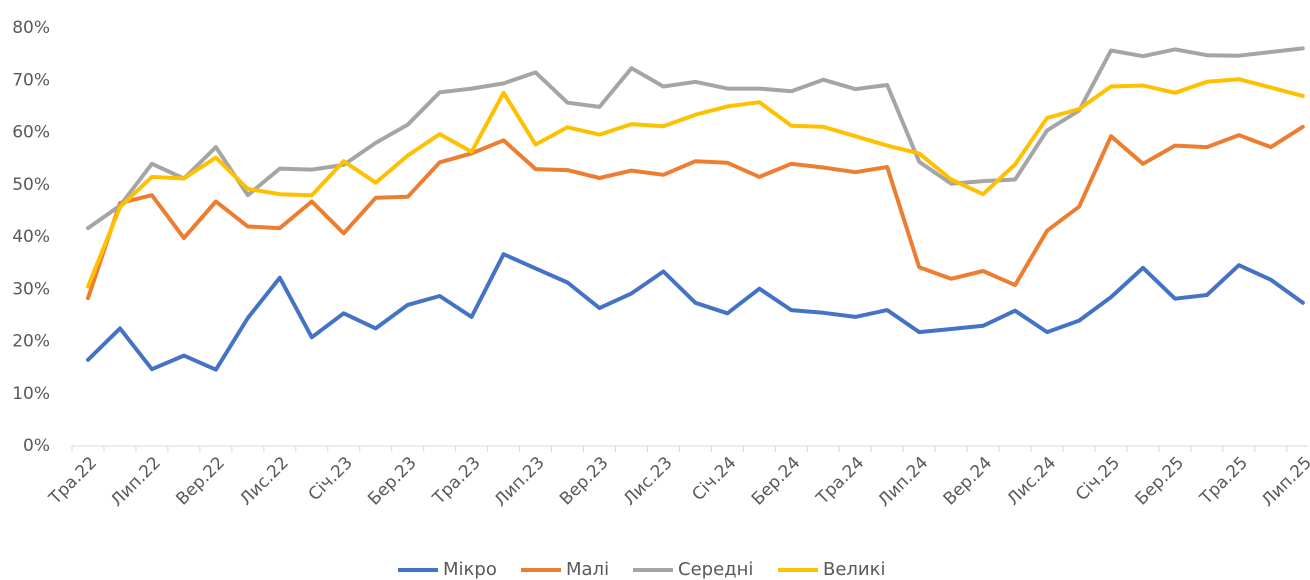  Describe the element at coordinates (31, 289) in the screenshot. I see `y-tick-label: 30%` at that location.